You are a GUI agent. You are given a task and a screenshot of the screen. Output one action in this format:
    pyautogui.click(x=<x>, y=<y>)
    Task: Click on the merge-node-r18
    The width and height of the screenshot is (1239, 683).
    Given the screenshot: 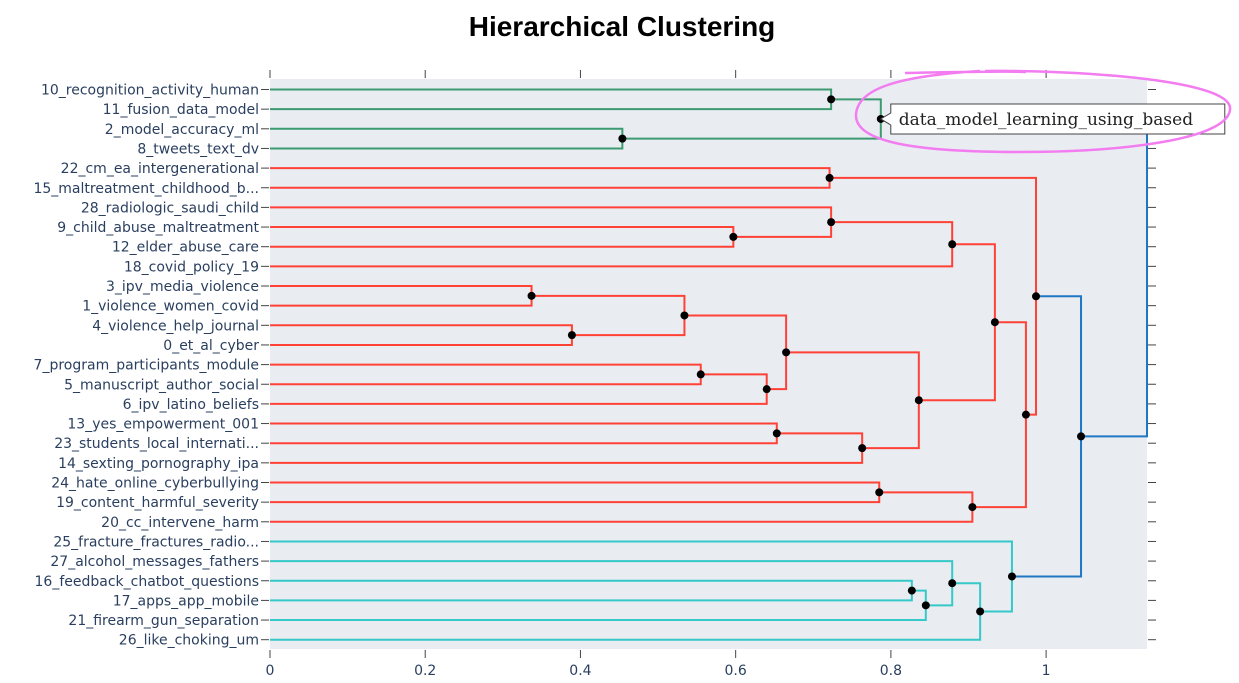 What is the action you would take?
    pyautogui.click(x=1036, y=296)
    